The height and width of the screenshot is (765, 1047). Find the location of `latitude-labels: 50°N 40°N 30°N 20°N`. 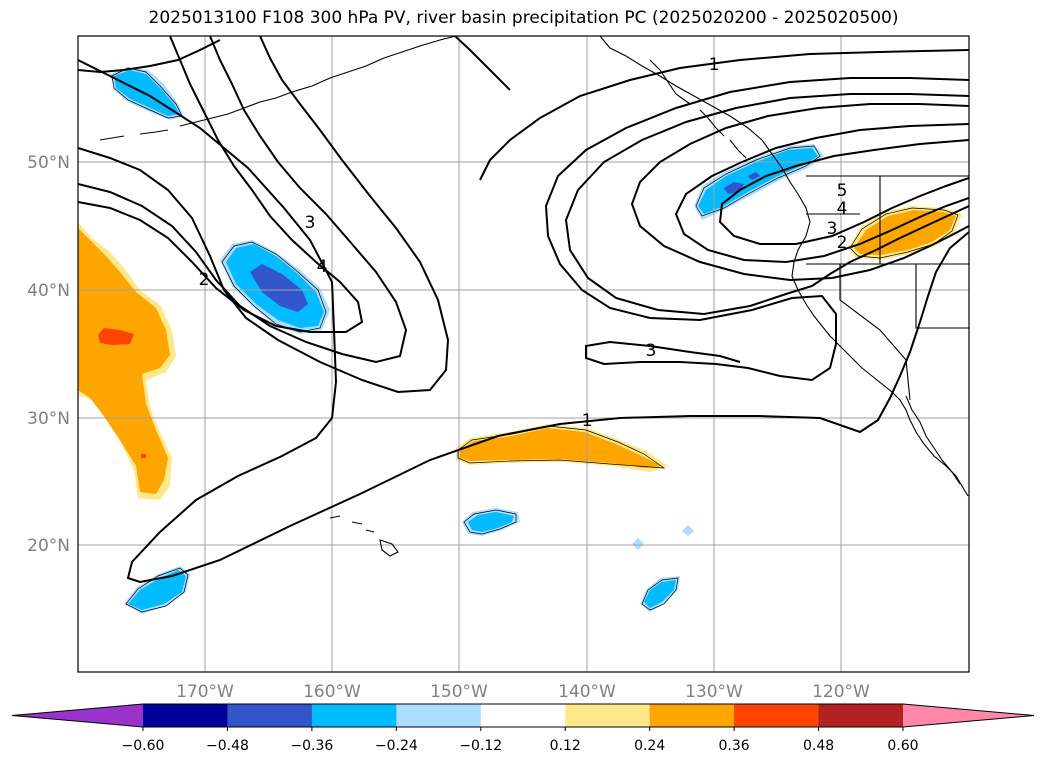

latitude-labels: 50°N 40°N 30°N 20°N is located at coordinates (48, 354).